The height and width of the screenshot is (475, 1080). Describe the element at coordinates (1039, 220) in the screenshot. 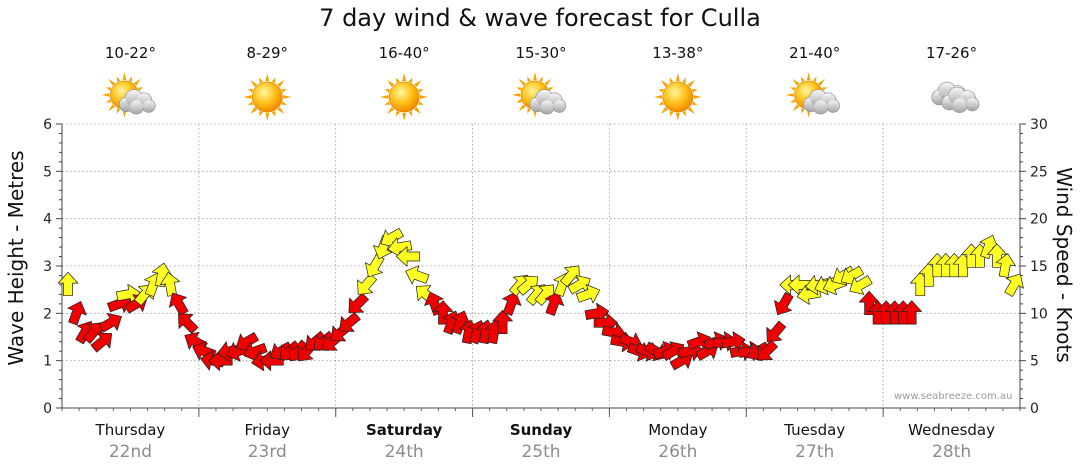

I see `right-tick-label: 20` at that location.